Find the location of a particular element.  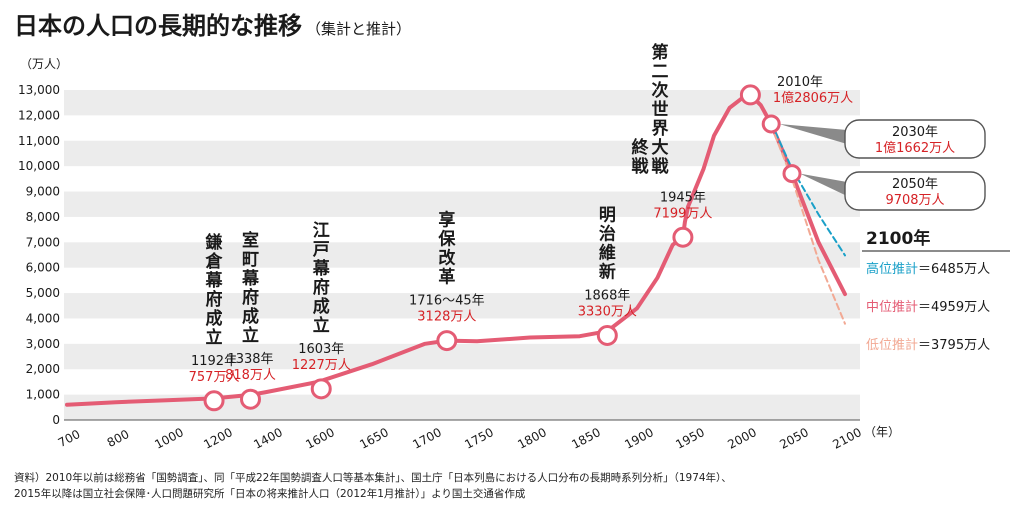

legend-row: 中位推計＝4959万人 is located at coordinates (928, 307).